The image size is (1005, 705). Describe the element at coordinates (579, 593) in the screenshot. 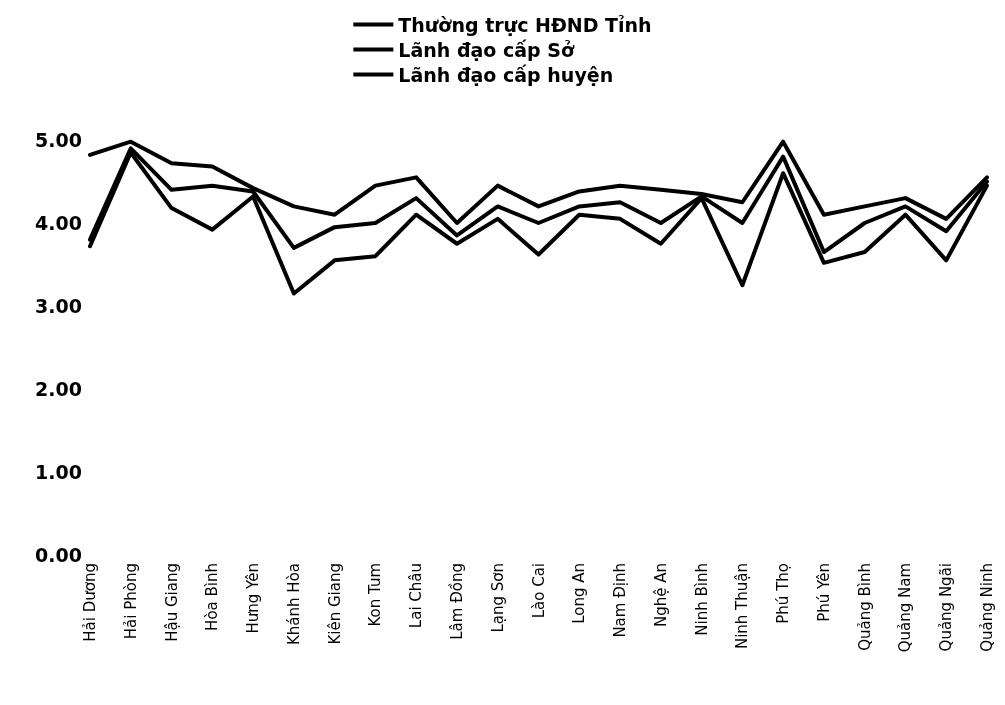

I see `x-tick-label: Long An` at that location.